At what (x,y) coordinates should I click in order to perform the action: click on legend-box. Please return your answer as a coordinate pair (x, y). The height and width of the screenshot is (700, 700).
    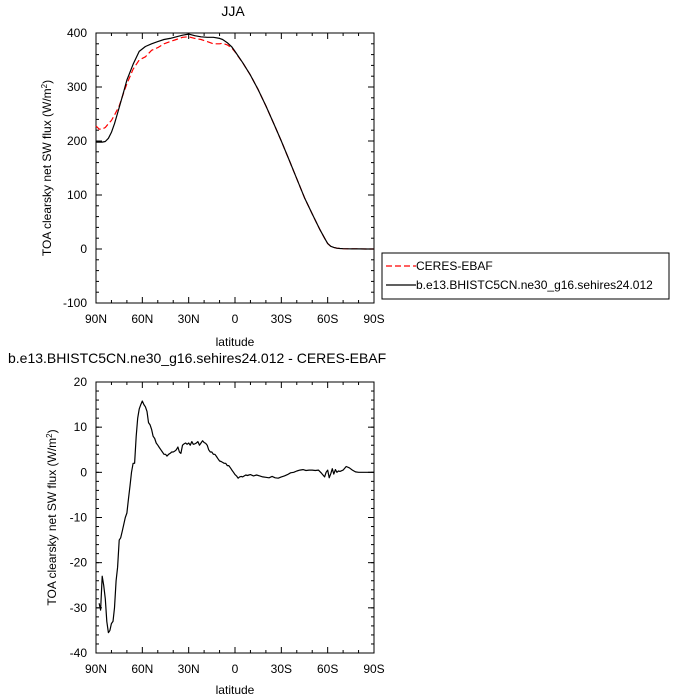
    Looking at the image, I should click on (525, 276).